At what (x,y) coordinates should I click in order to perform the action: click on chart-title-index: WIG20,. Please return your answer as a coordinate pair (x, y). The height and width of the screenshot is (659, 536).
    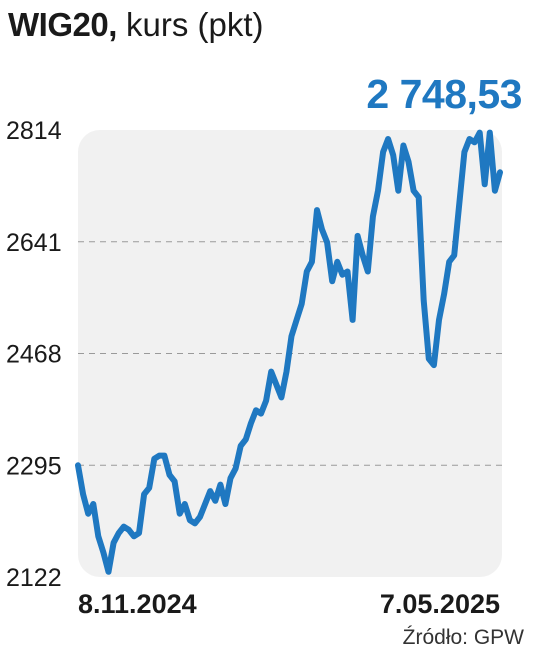
    Looking at the image, I should click on (62, 24).